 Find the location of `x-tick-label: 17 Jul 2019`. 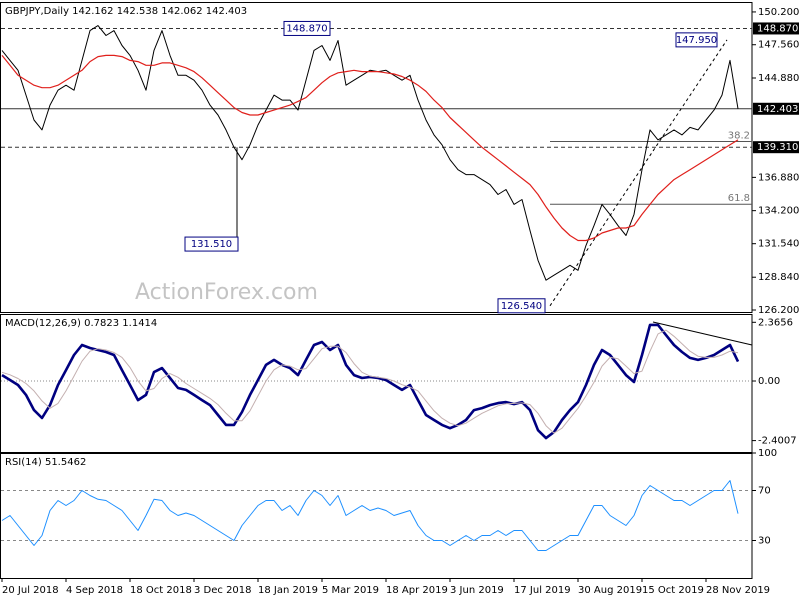

x-tick-label: 17 Jul 2019 is located at coordinates (542, 590).